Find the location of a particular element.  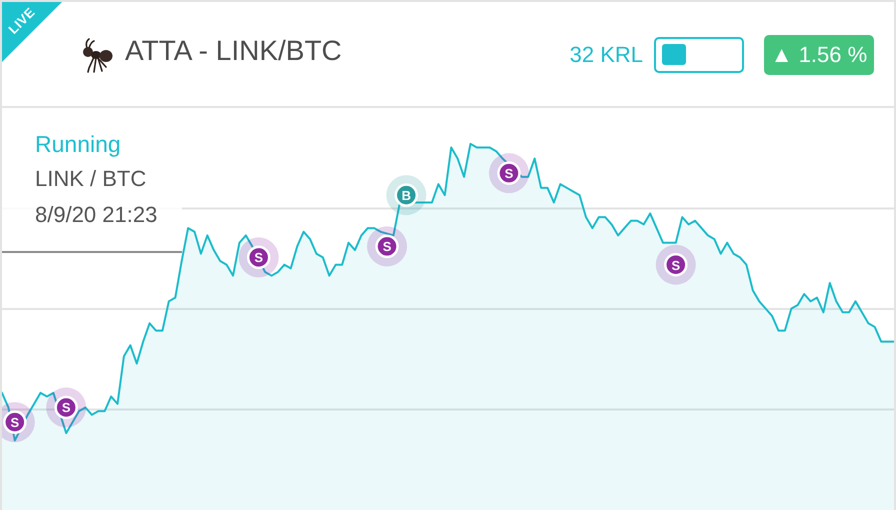

annotation: B is located at coordinates (406, 196).